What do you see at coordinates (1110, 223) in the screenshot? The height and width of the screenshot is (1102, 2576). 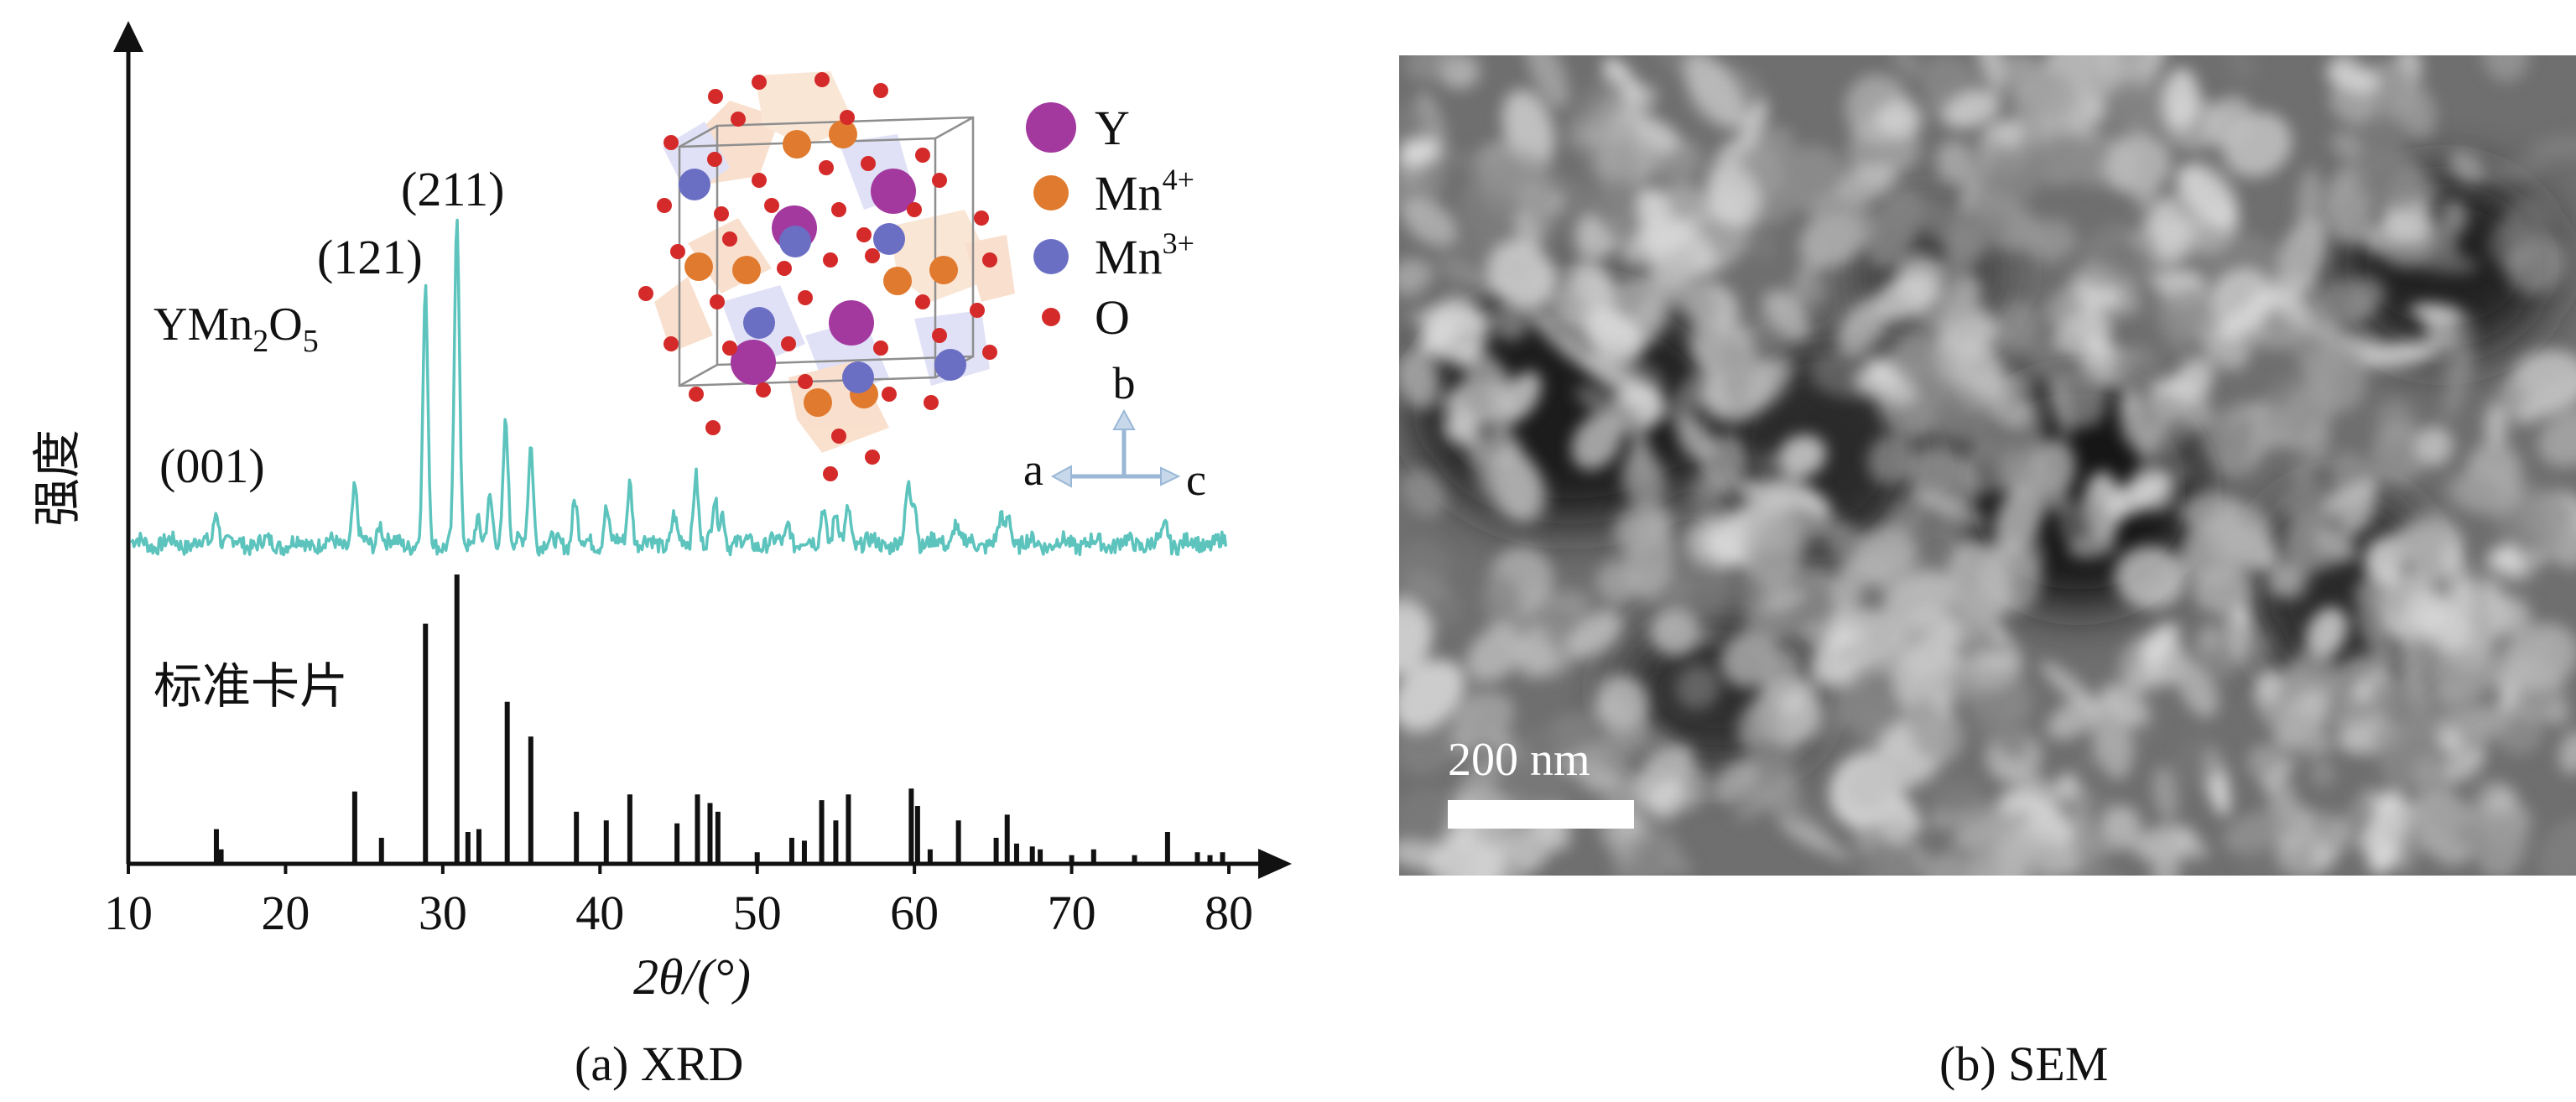 I see `atom-legend: Y Mn4+ Mn3+ O` at bounding box center [1110, 223].